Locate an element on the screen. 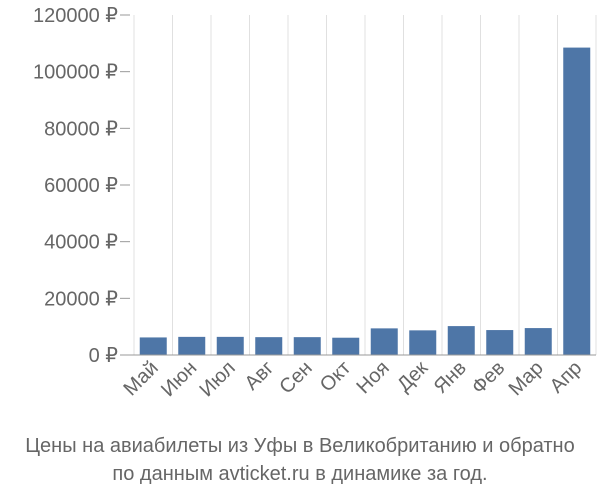  y-tick-label: 120000 ₽ is located at coordinates (75, 16).